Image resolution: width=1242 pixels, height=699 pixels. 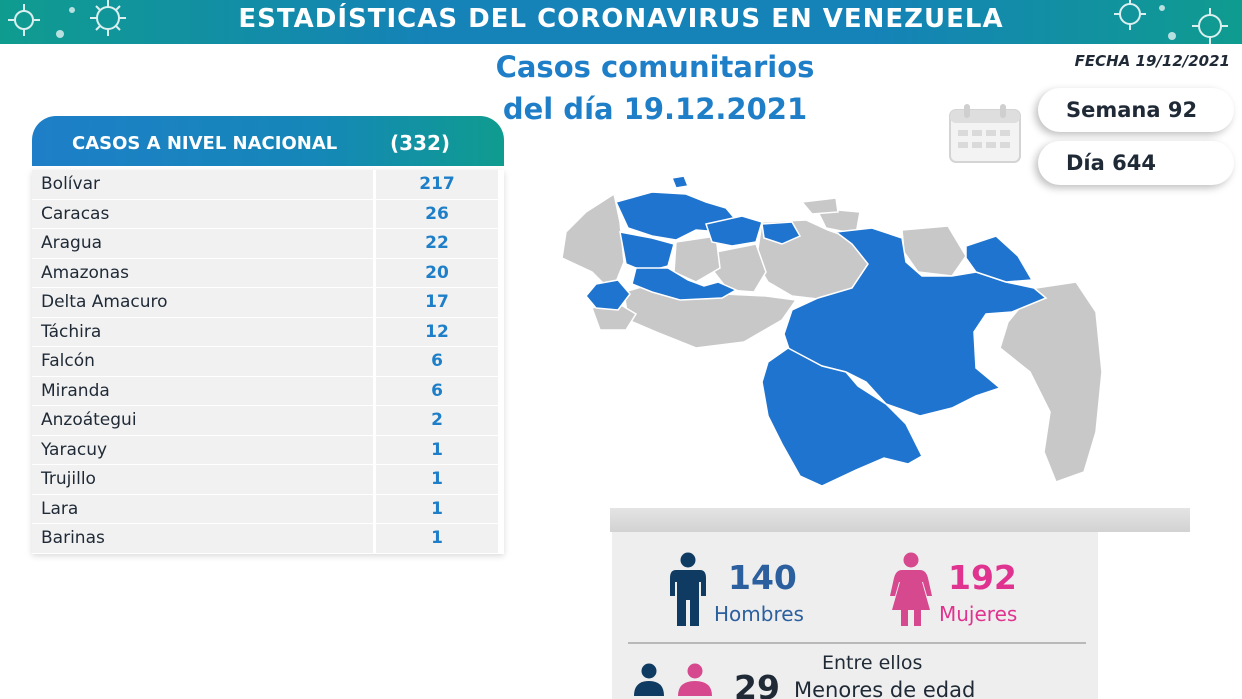 I want to click on state-name: Yaracuy, so click(x=204, y=449).